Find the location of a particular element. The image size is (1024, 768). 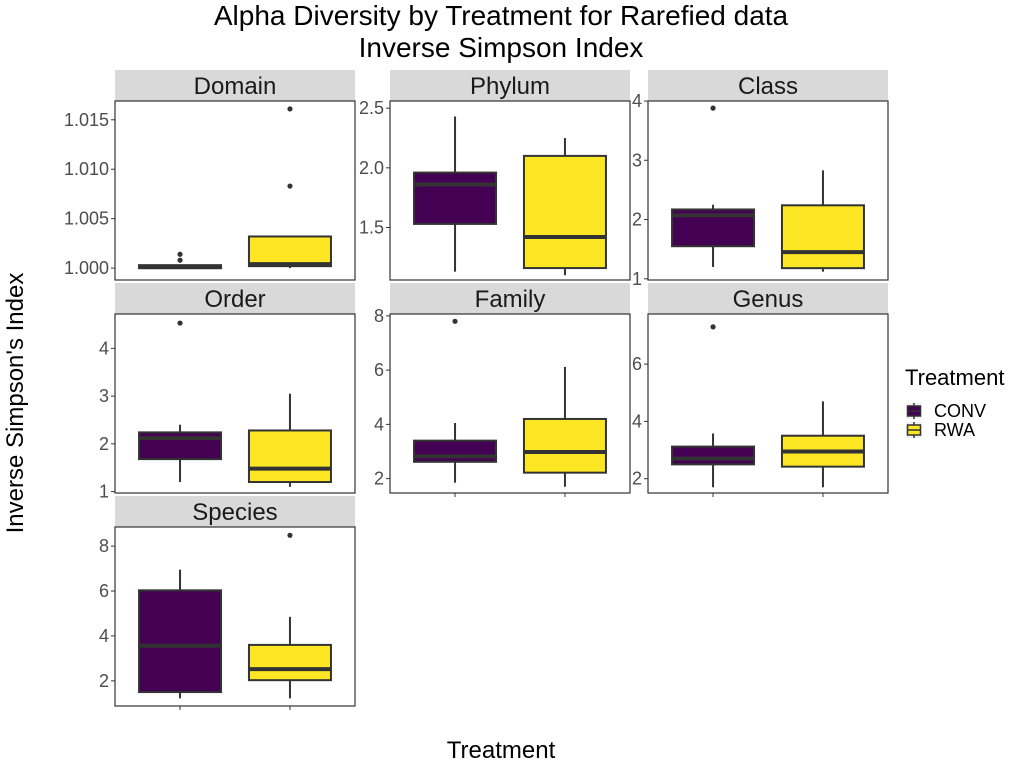

panel-strip-label: Phylum is located at coordinates (510, 86).